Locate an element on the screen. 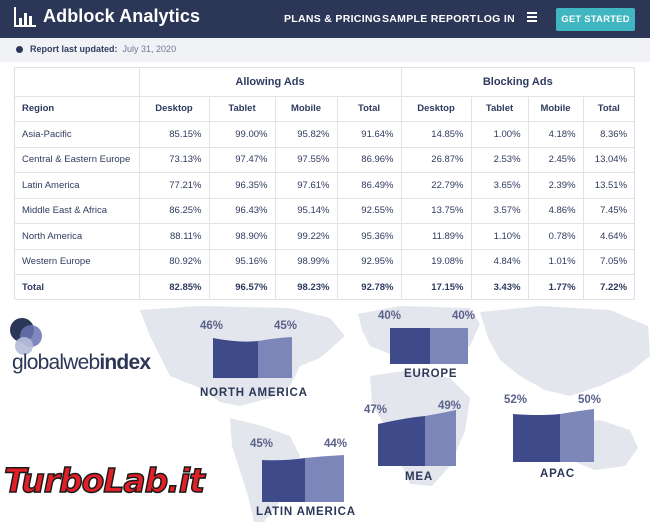 Image resolution: width=650 pixels, height=524 pixels. cell-value: 99.22% is located at coordinates (306, 236).